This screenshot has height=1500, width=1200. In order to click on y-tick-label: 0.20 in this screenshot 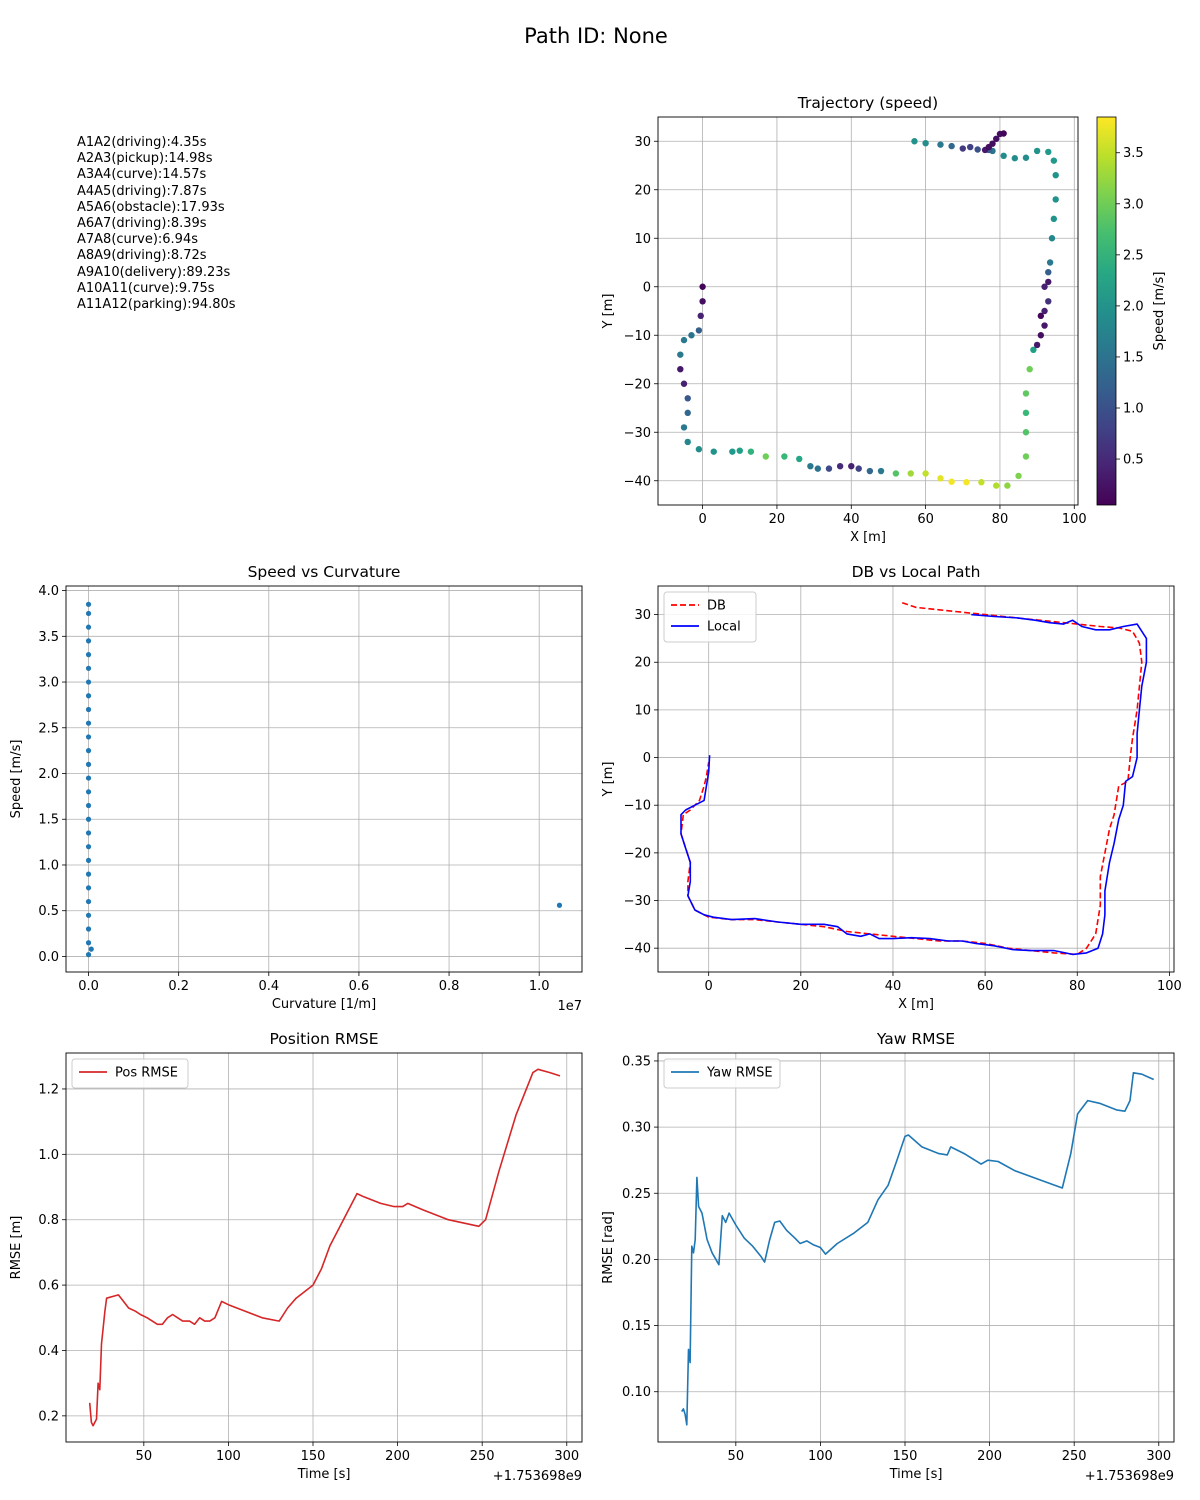, I will do `click(636, 1260)`.